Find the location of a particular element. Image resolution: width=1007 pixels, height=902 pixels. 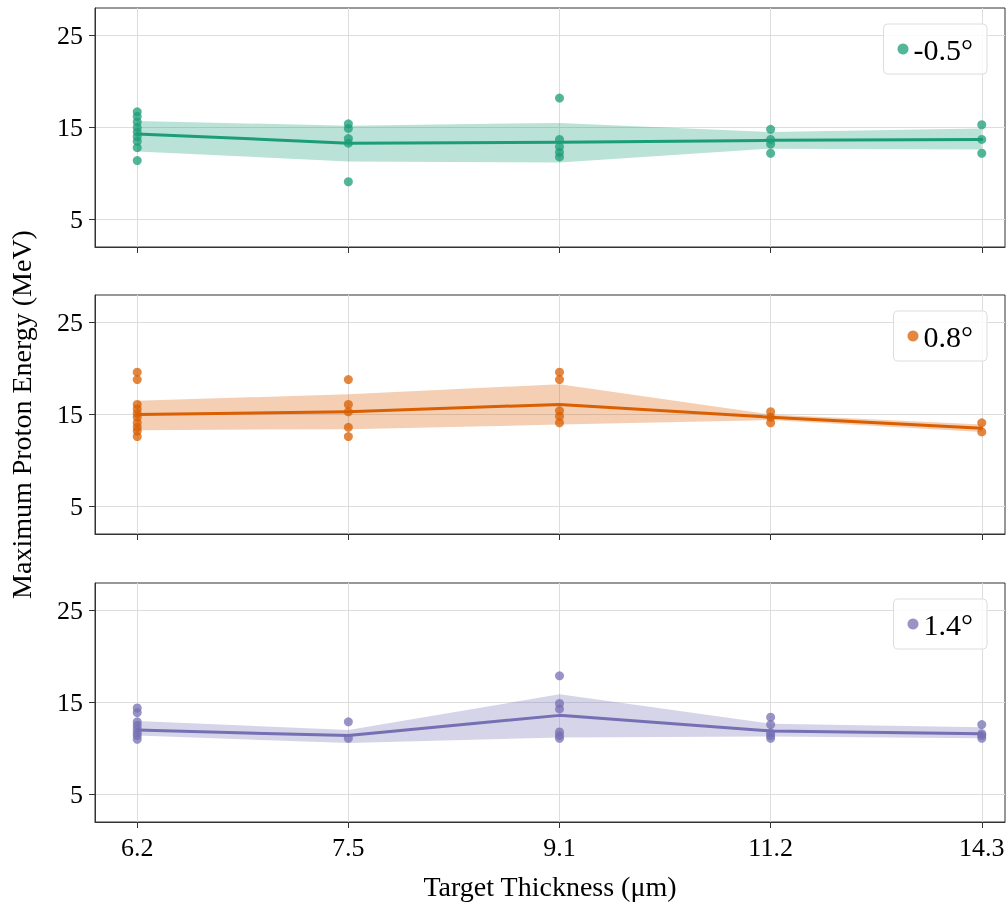

x-tick-label: 9.1 is located at coordinates (559, 847).